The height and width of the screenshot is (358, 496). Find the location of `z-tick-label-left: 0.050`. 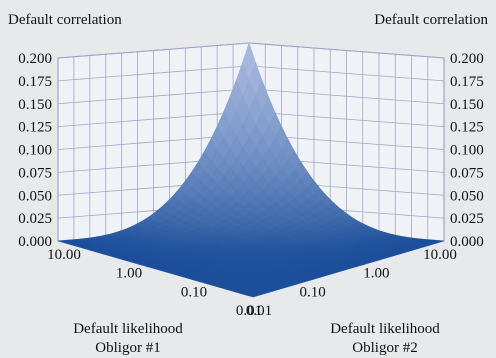

z-tick-label-left: 0.050 is located at coordinates (35, 196).